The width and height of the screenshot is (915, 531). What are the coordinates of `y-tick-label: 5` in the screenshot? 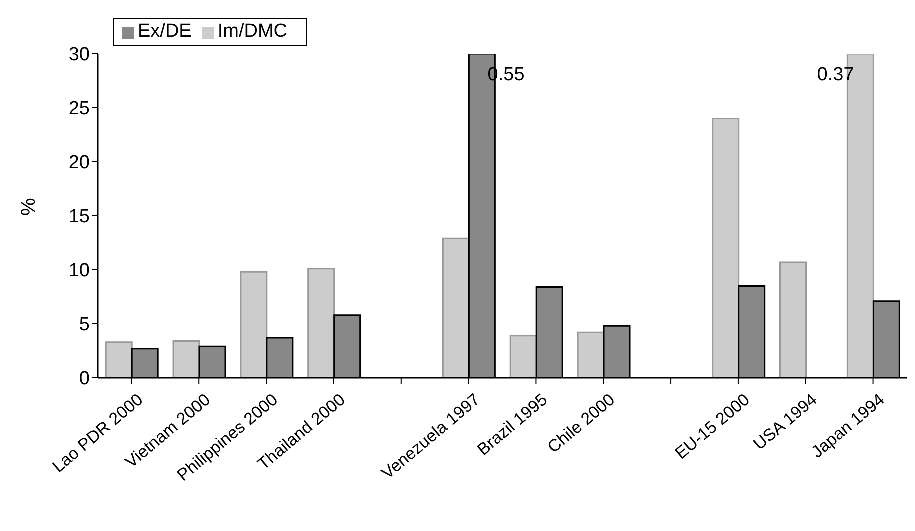 It's located at (84, 325).